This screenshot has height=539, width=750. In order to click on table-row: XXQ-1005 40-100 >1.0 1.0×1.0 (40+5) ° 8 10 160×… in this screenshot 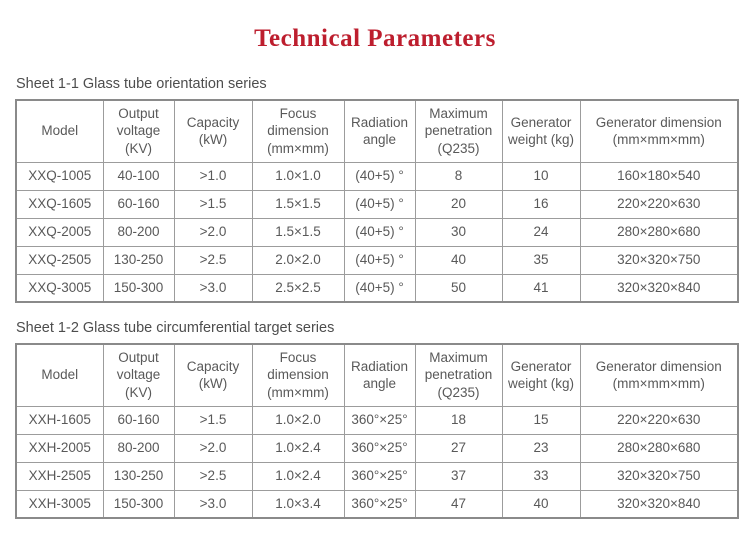, I will do `click(377, 176)`.